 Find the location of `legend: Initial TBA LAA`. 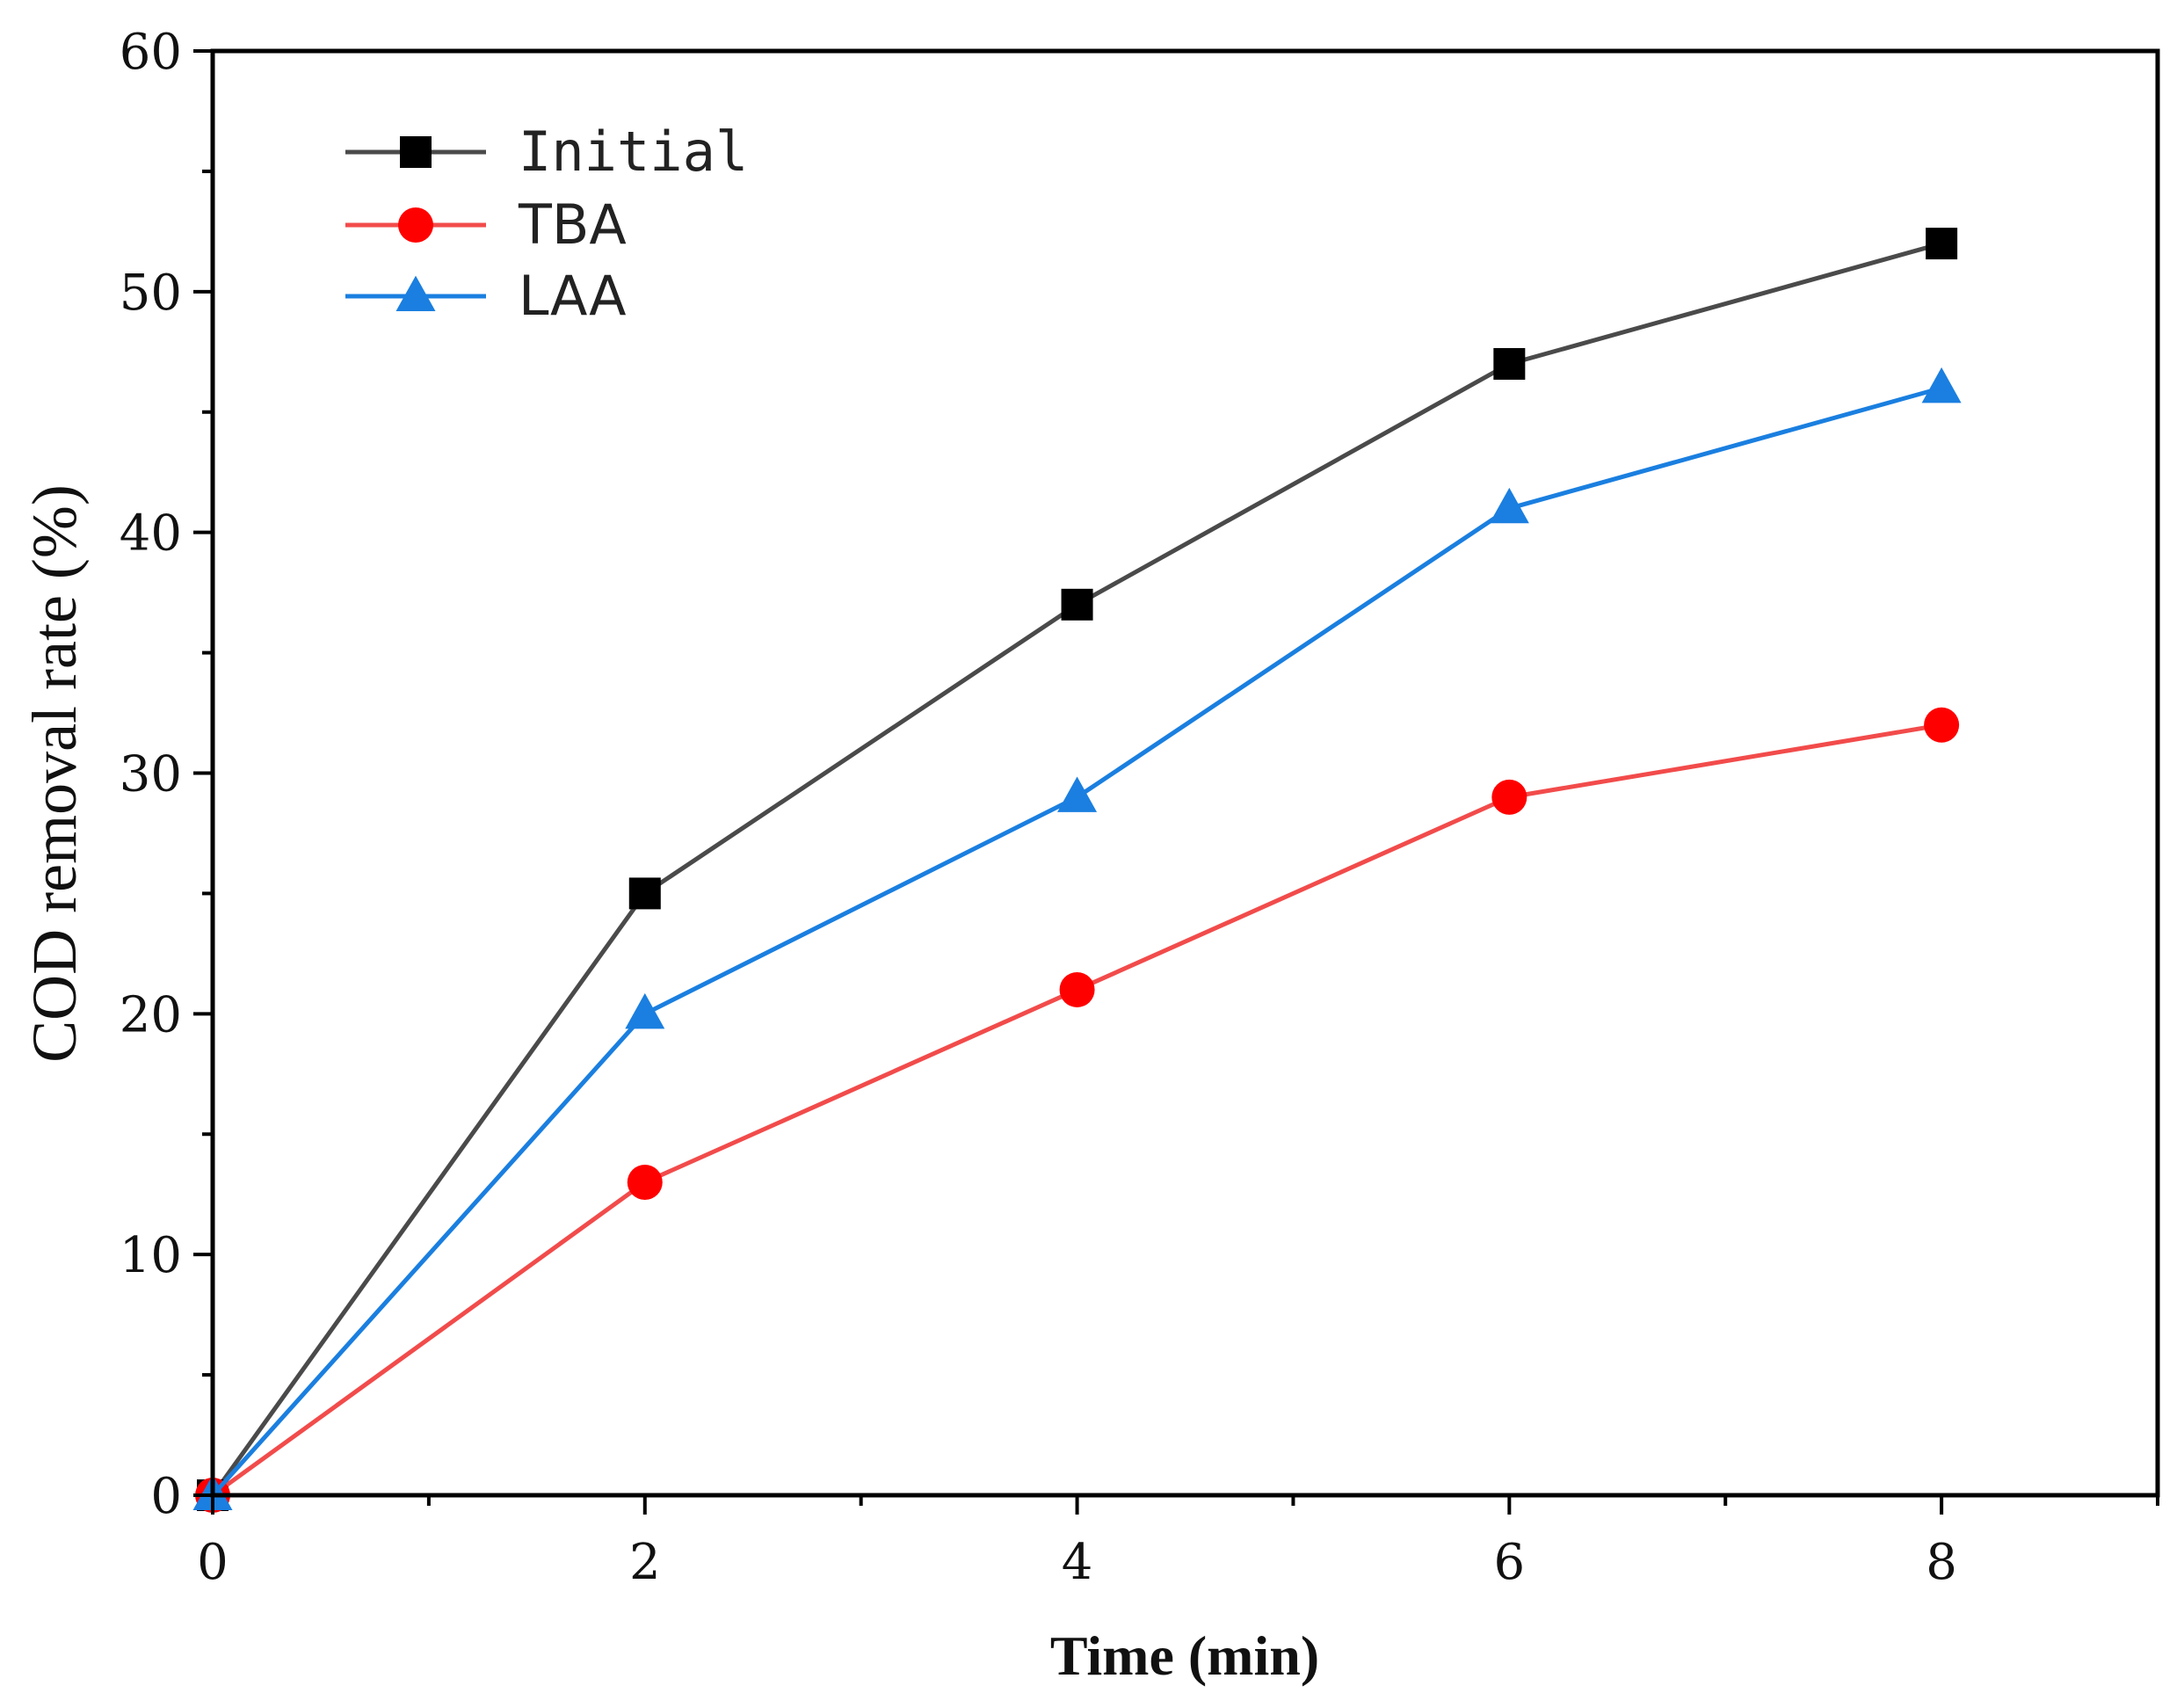

legend: Initial TBA LAA is located at coordinates (546, 224).